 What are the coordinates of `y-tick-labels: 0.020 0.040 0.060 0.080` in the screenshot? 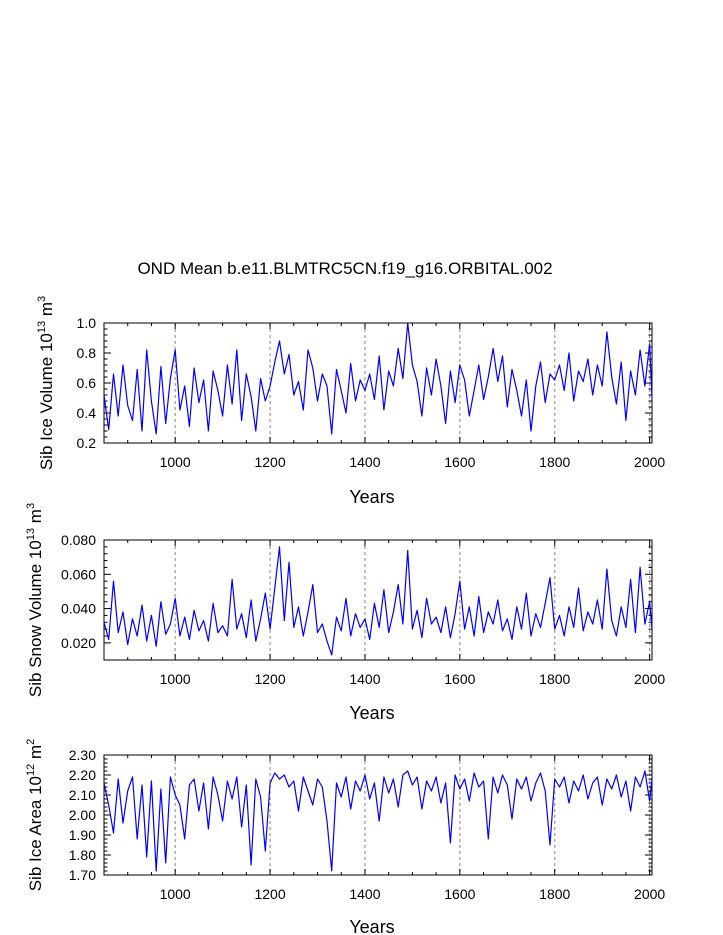 It's located at (78, 591).